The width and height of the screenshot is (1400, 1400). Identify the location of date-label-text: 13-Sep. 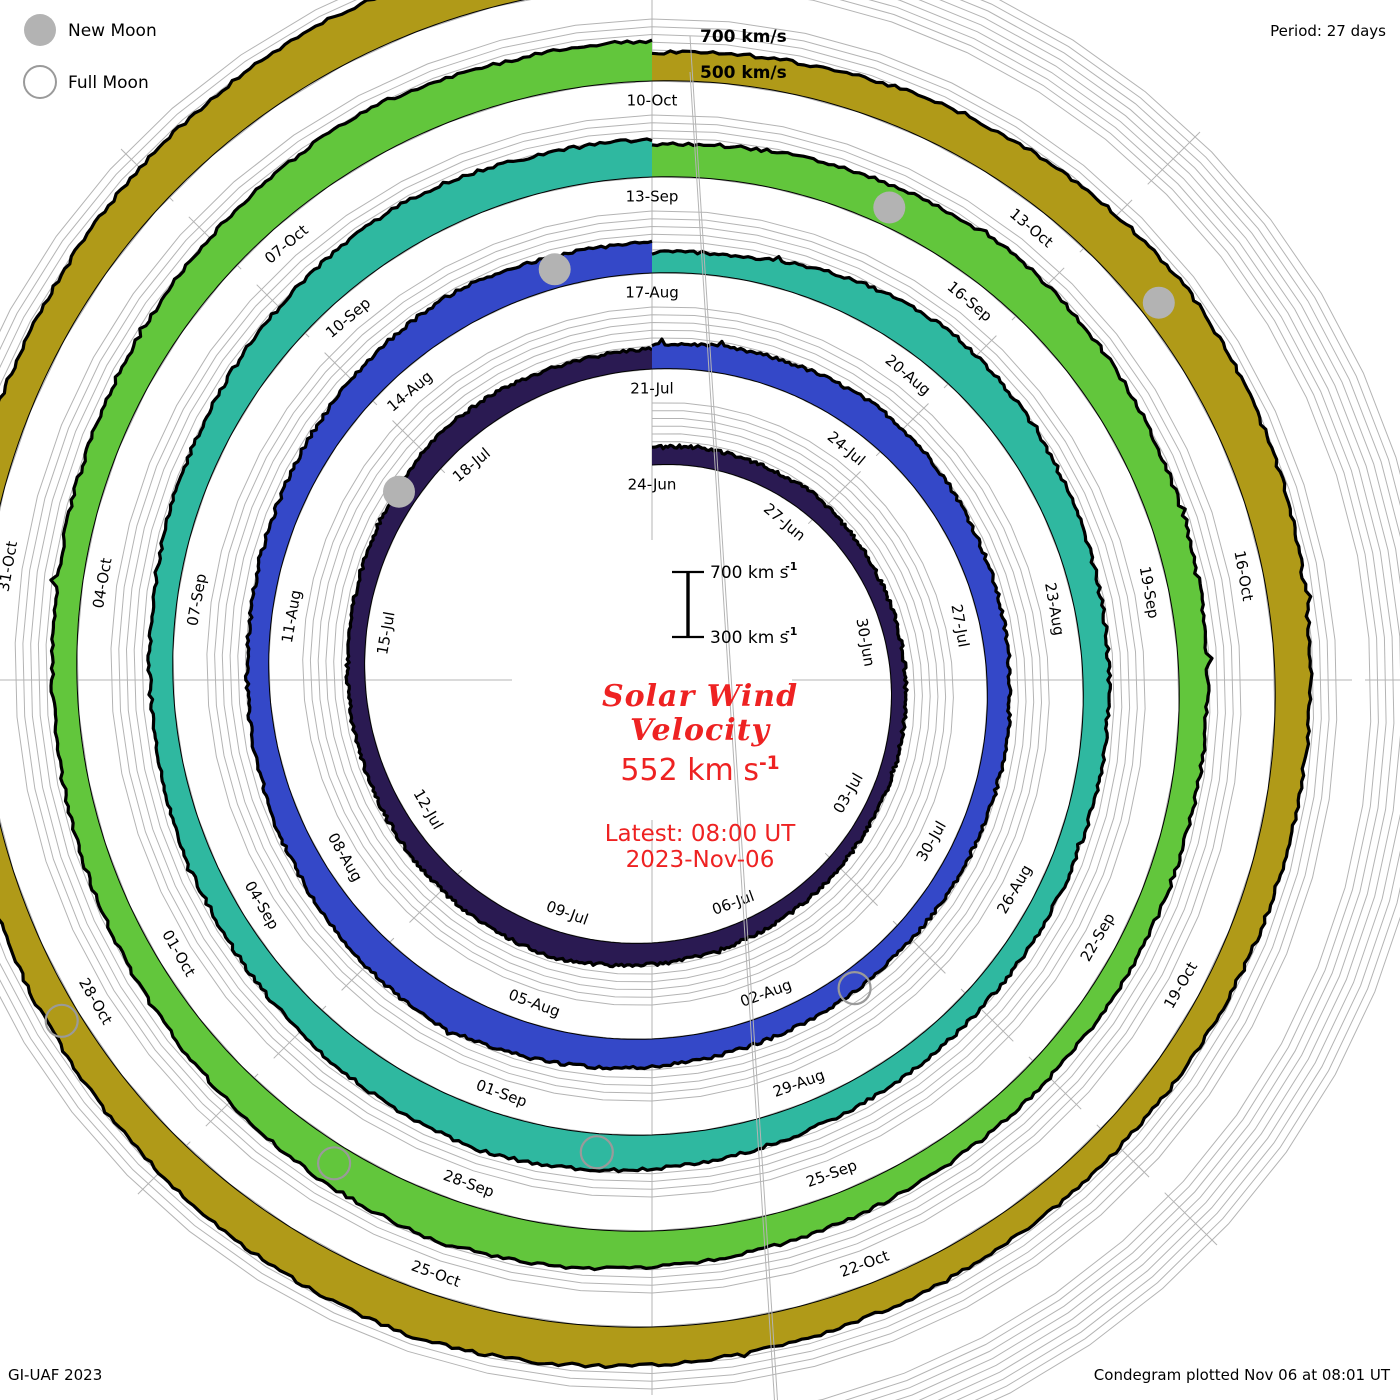
(652, 197).